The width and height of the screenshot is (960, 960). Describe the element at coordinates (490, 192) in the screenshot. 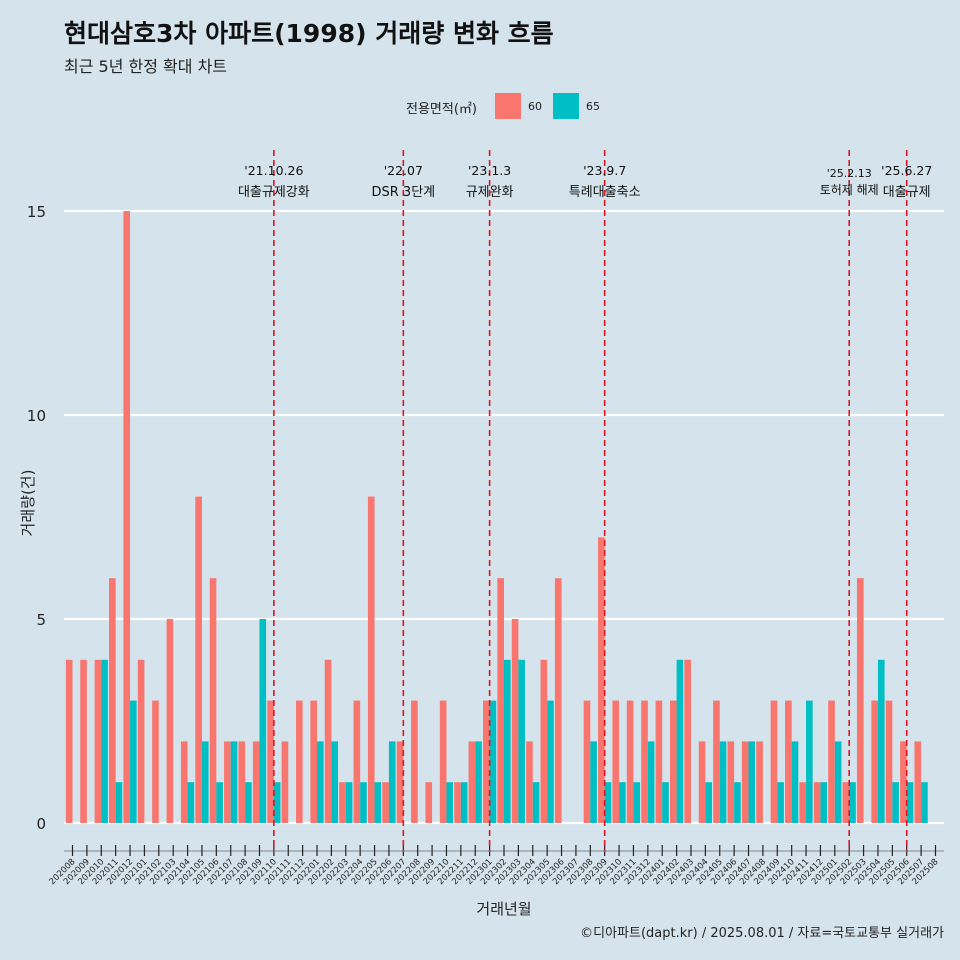

I see `annotation-label: 규제완화` at that location.